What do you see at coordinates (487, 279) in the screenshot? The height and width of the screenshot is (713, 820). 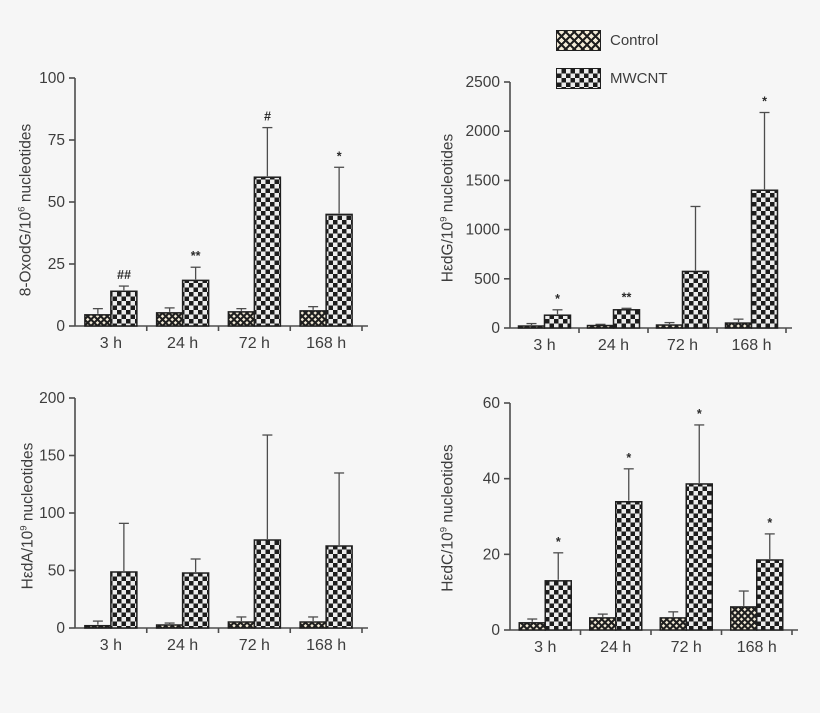 I see `y-tick-label: 500` at bounding box center [487, 279].